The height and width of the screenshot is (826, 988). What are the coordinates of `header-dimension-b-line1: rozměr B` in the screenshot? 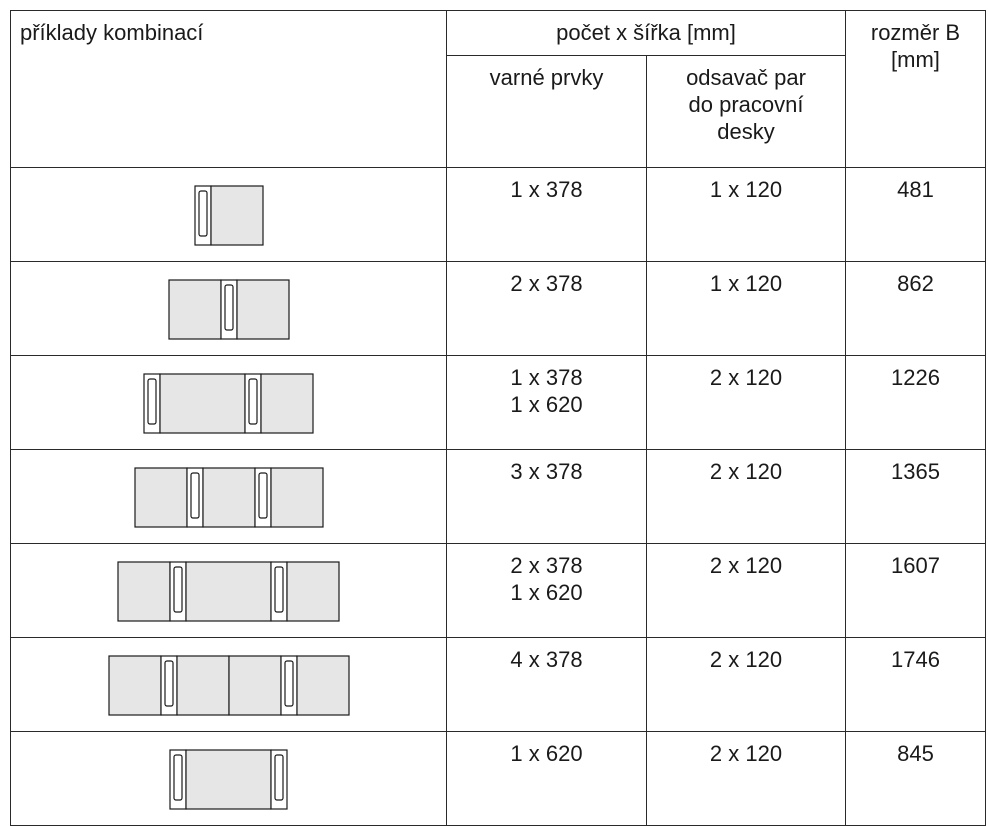 It's located at (915, 32).